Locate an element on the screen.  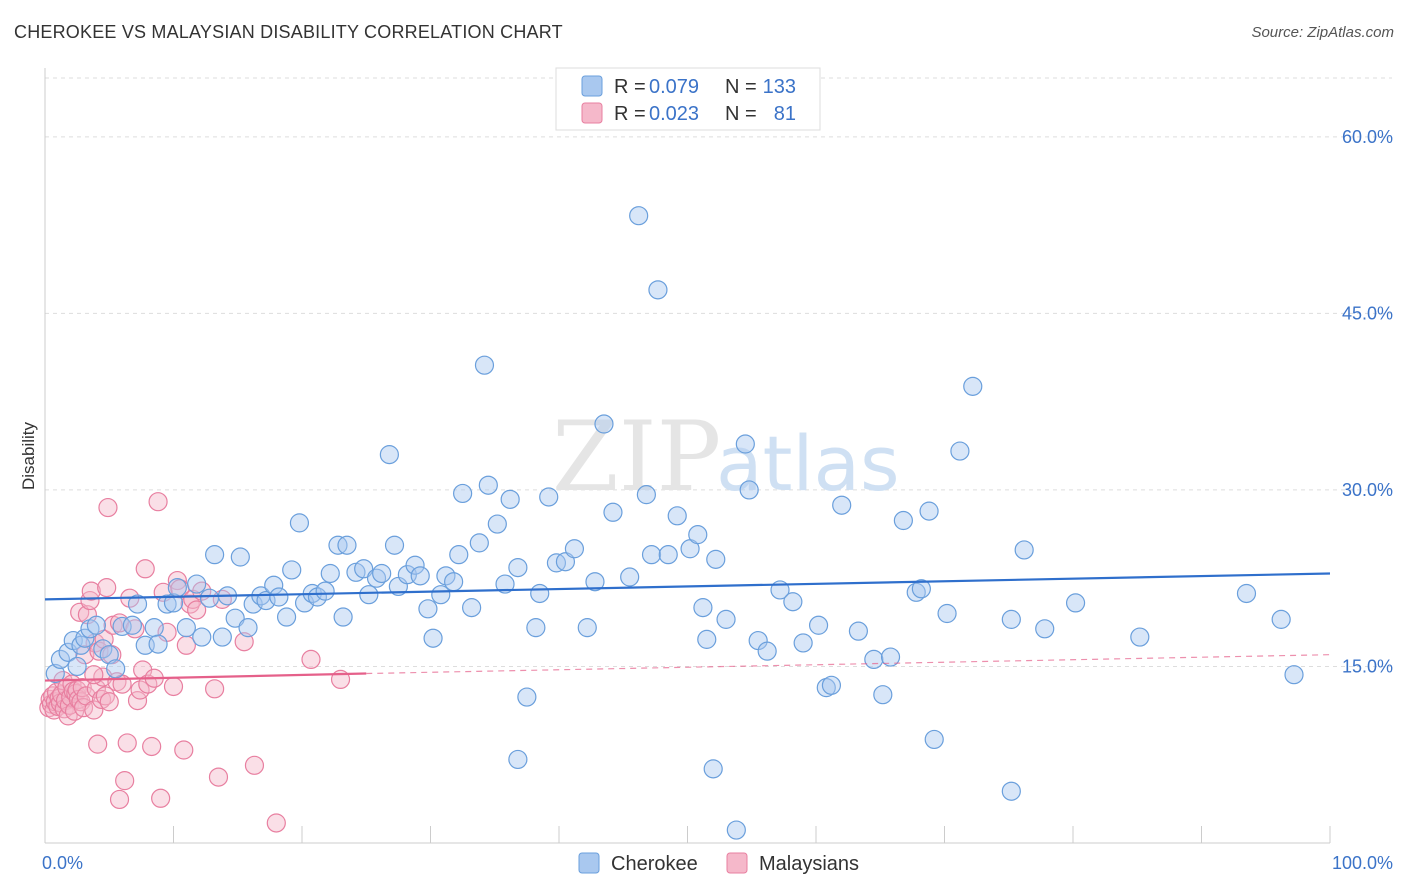
legend-n-value-1: 133 is located at coordinates (779, 87).